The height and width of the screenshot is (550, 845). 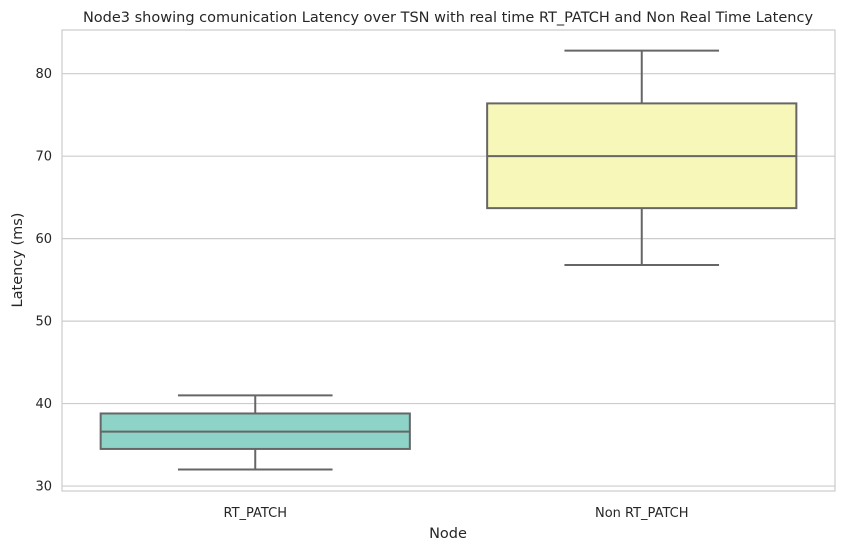 I want to click on y-tick-label-60: 60, so click(x=43, y=239).